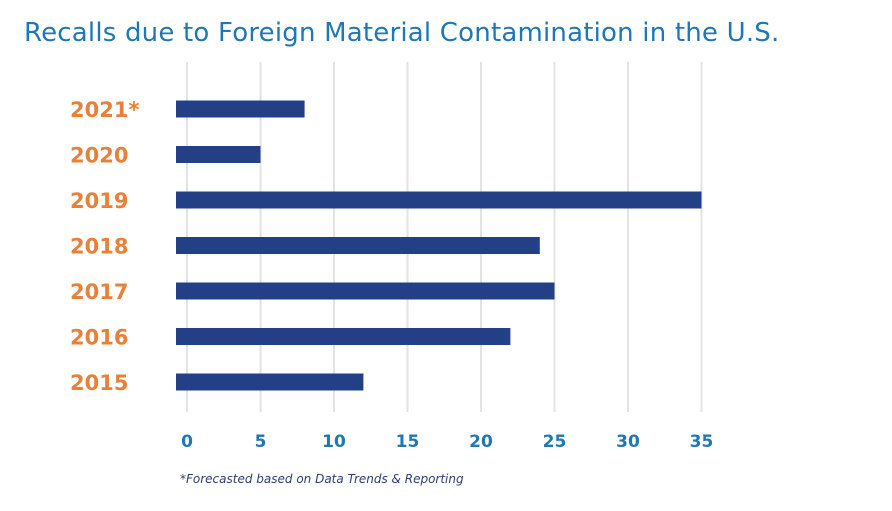 Image resolution: width=892 pixels, height=511 pixels. I want to click on category-label: 2015, so click(99, 383).